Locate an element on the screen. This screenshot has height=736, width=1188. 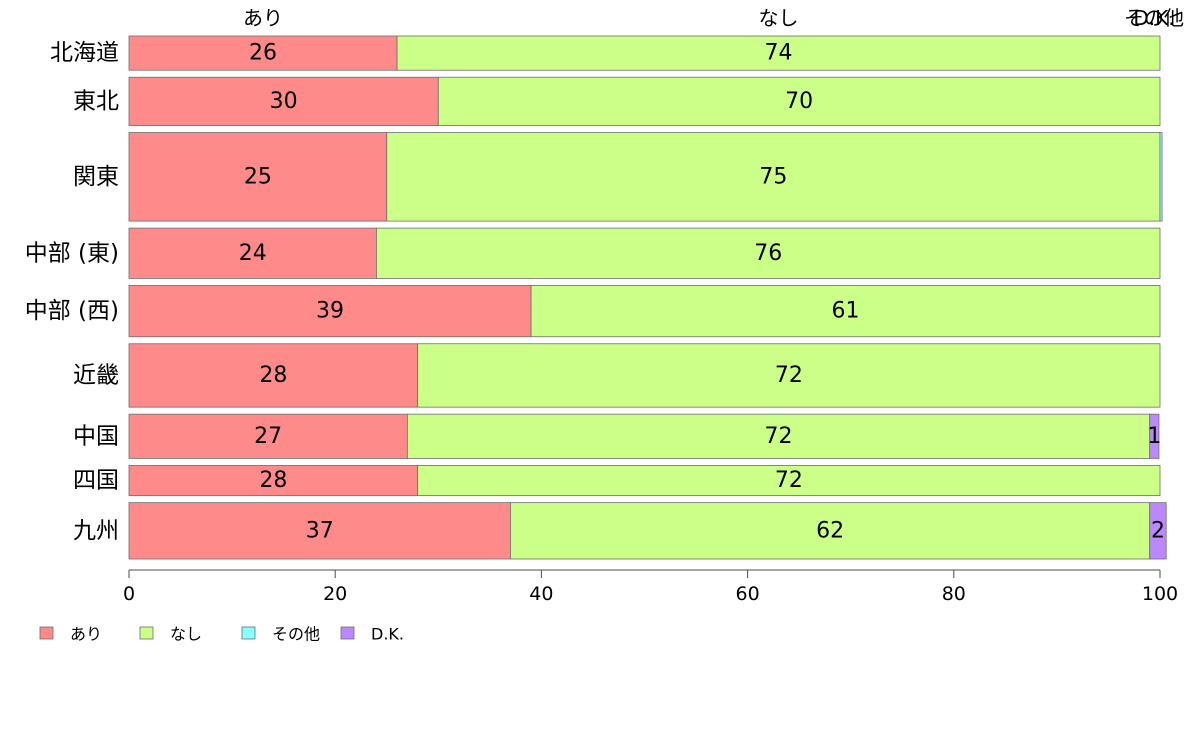
bar-value-label: 2 is located at coordinates (1158, 530).